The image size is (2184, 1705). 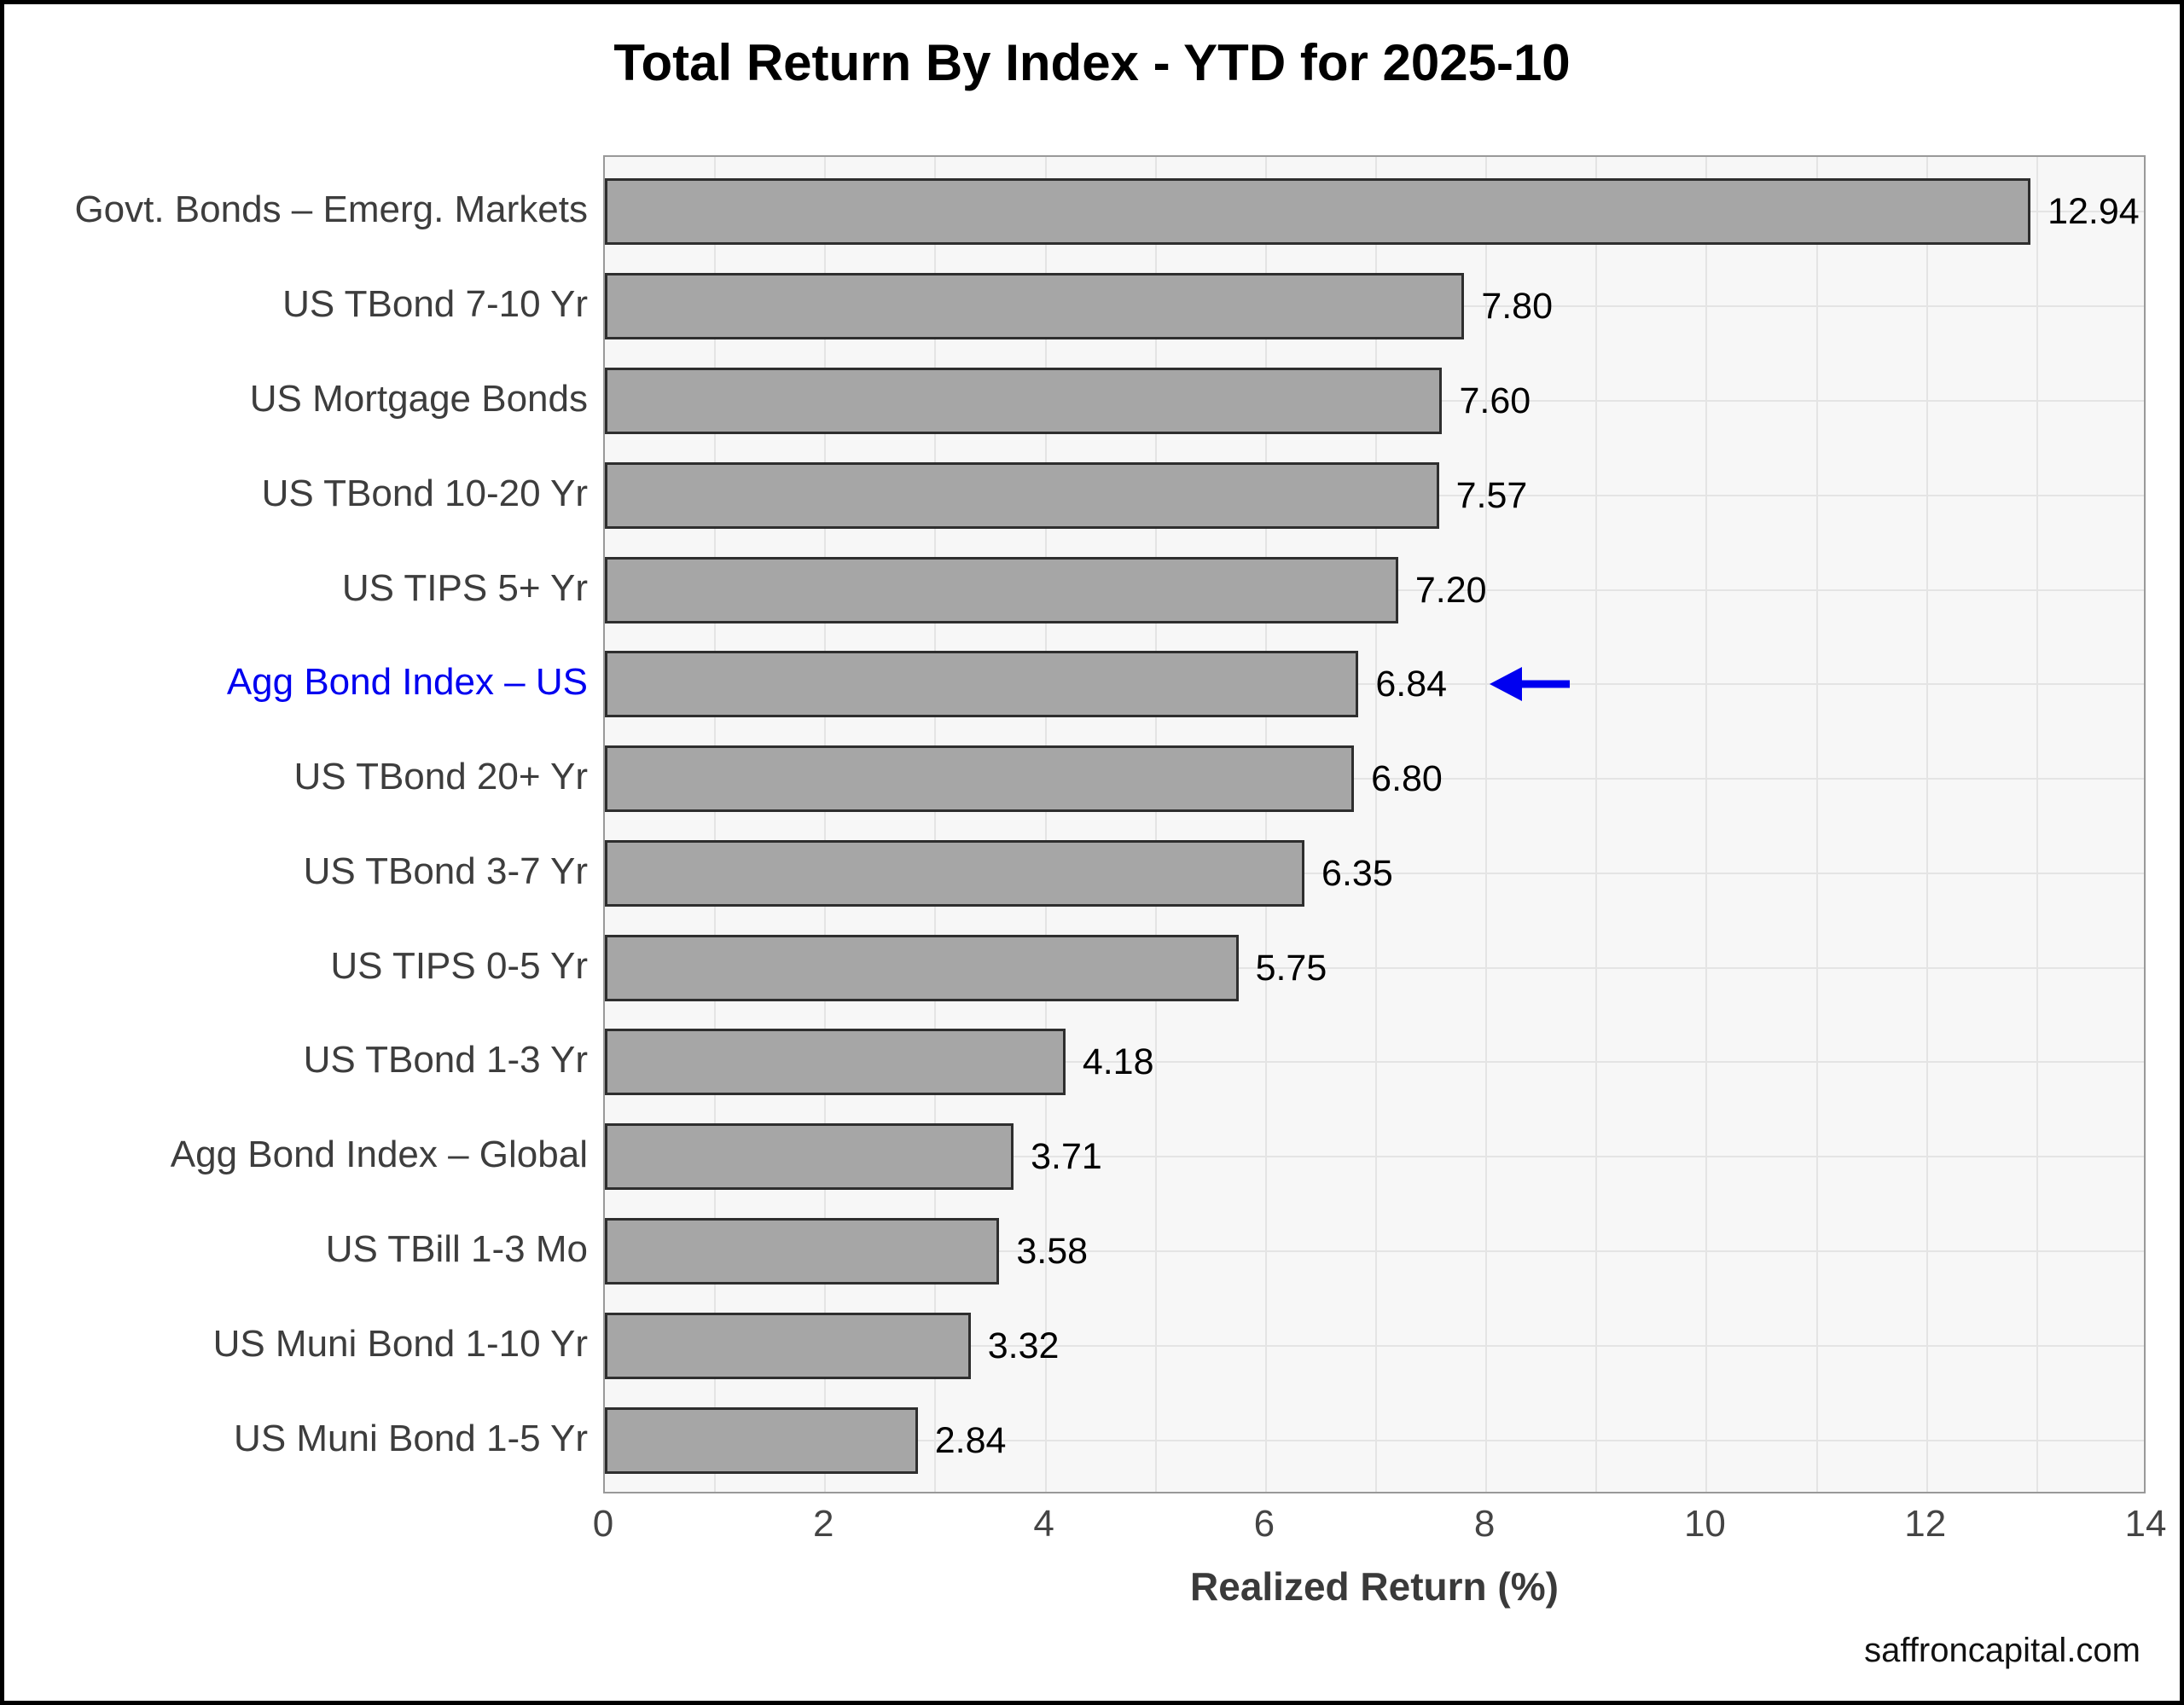 I want to click on category-label: US TBond 7-10 Yr, so click(x=435, y=304).